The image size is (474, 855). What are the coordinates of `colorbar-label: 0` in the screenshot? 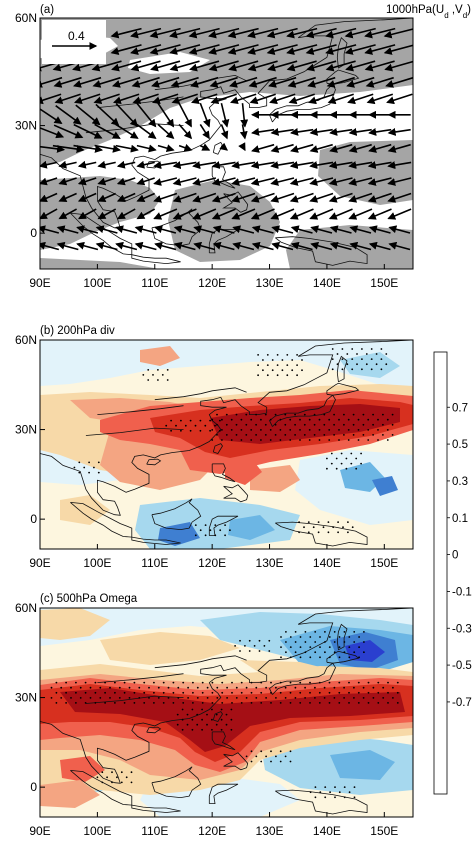 It's located at (455, 556).